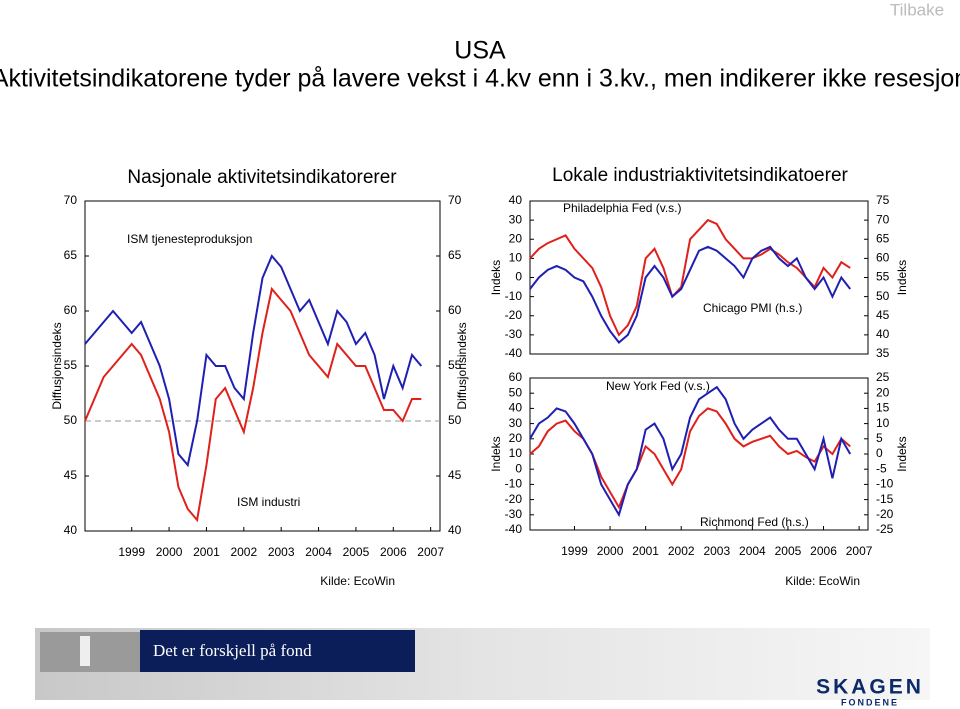  Describe the element at coordinates (885, 514) in the screenshot. I see `y2-tick-label: -20` at that location.